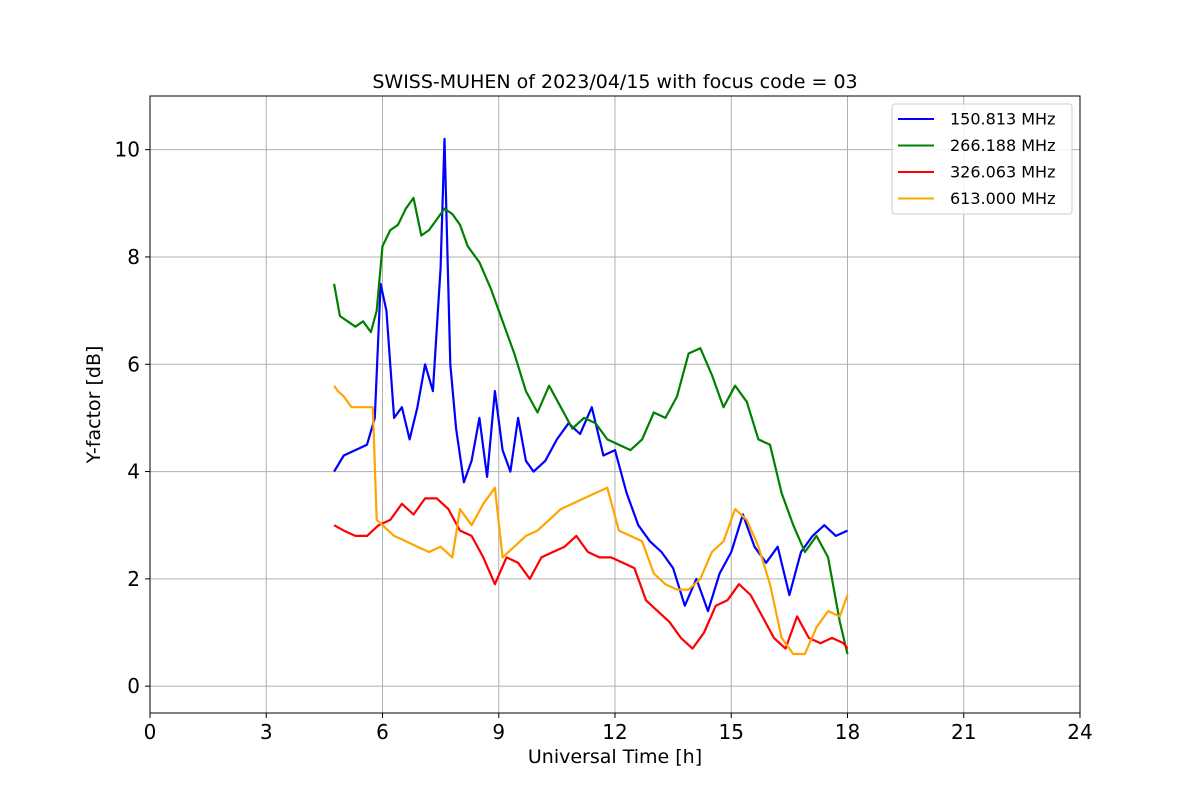 This screenshot has height=804, width=1200. What do you see at coordinates (94, 405) in the screenshot?
I see `y-axis-label: Y-factor [dB]` at bounding box center [94, 405].